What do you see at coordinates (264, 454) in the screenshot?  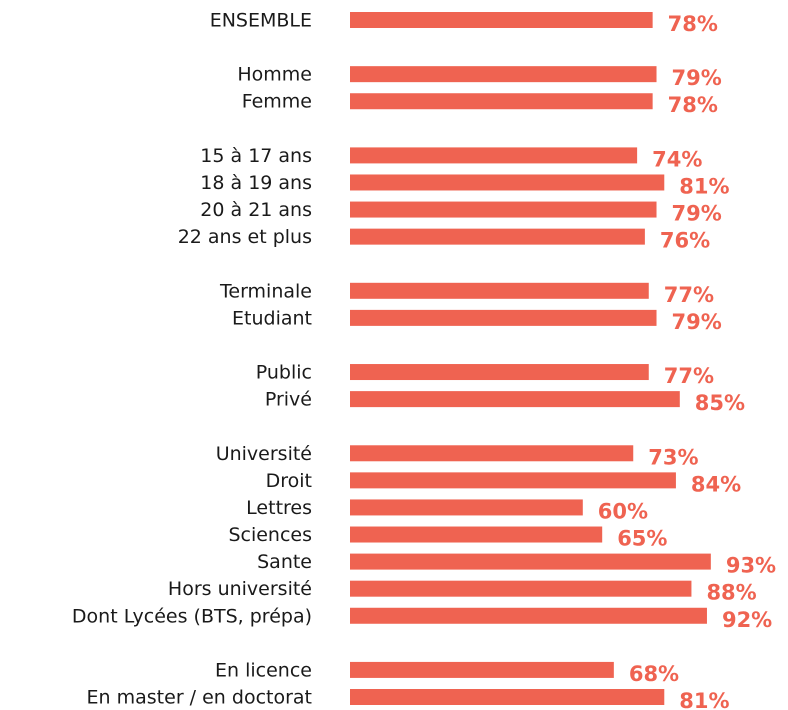 I see `category-label: Université` at bounding box center [264, 454].